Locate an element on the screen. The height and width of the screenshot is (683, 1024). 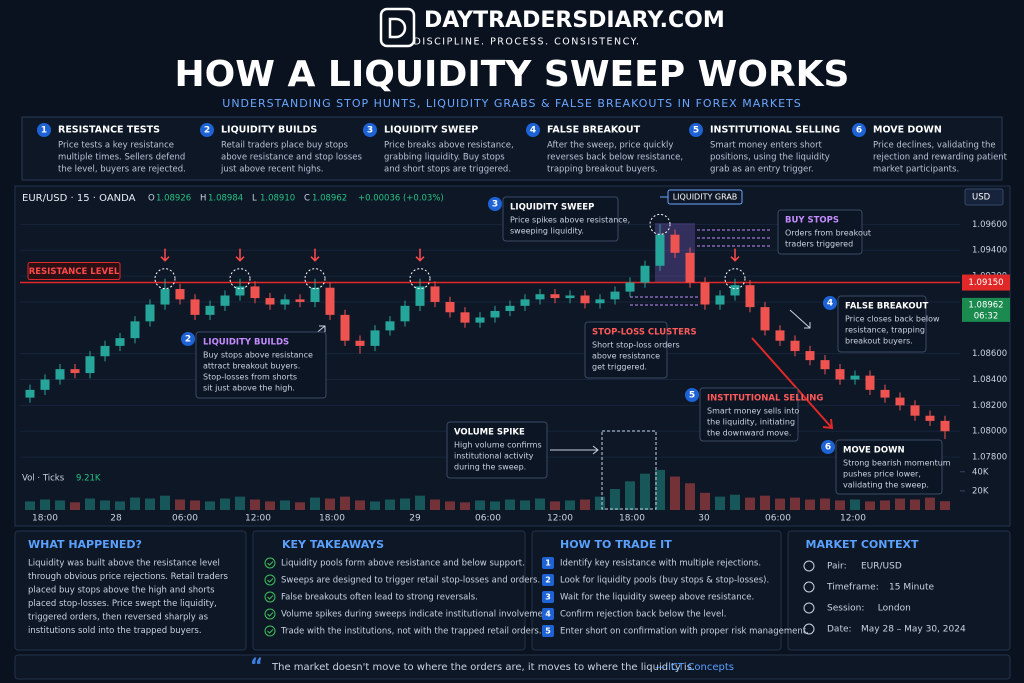
resistance-label-box is located at coordinates (74, 271).